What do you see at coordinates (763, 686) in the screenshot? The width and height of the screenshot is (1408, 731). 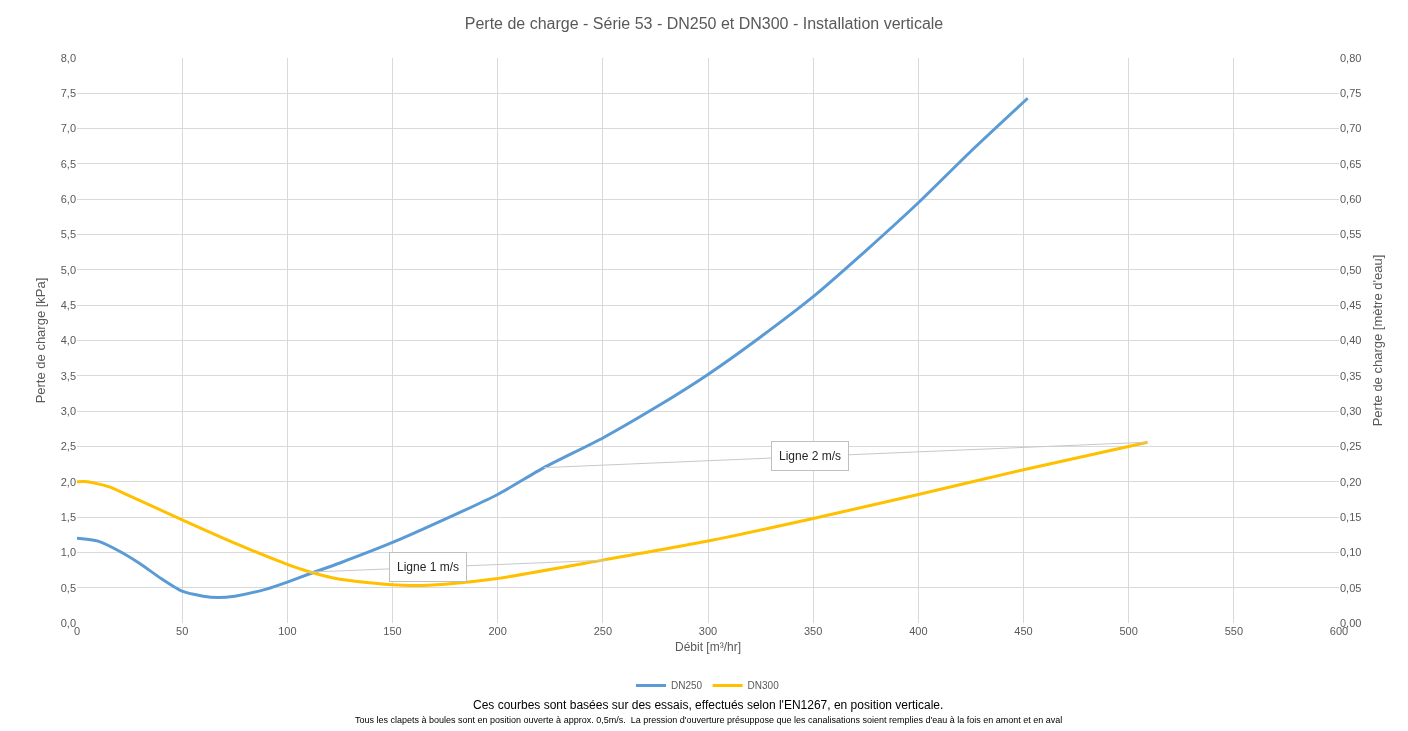 I see `legend-label: DN300` at bounding box center [763, 686].